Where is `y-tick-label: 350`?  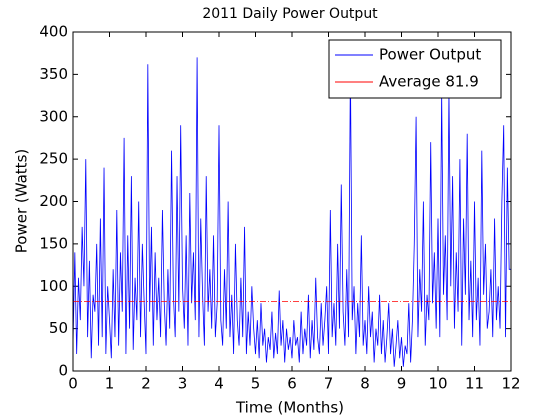 y-tick-label: 350 is located at coordinates (53, 74).